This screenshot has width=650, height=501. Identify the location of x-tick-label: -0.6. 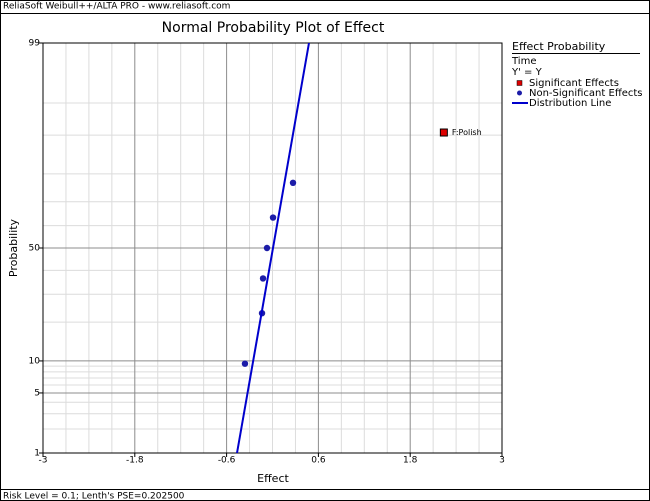
(227, 461).